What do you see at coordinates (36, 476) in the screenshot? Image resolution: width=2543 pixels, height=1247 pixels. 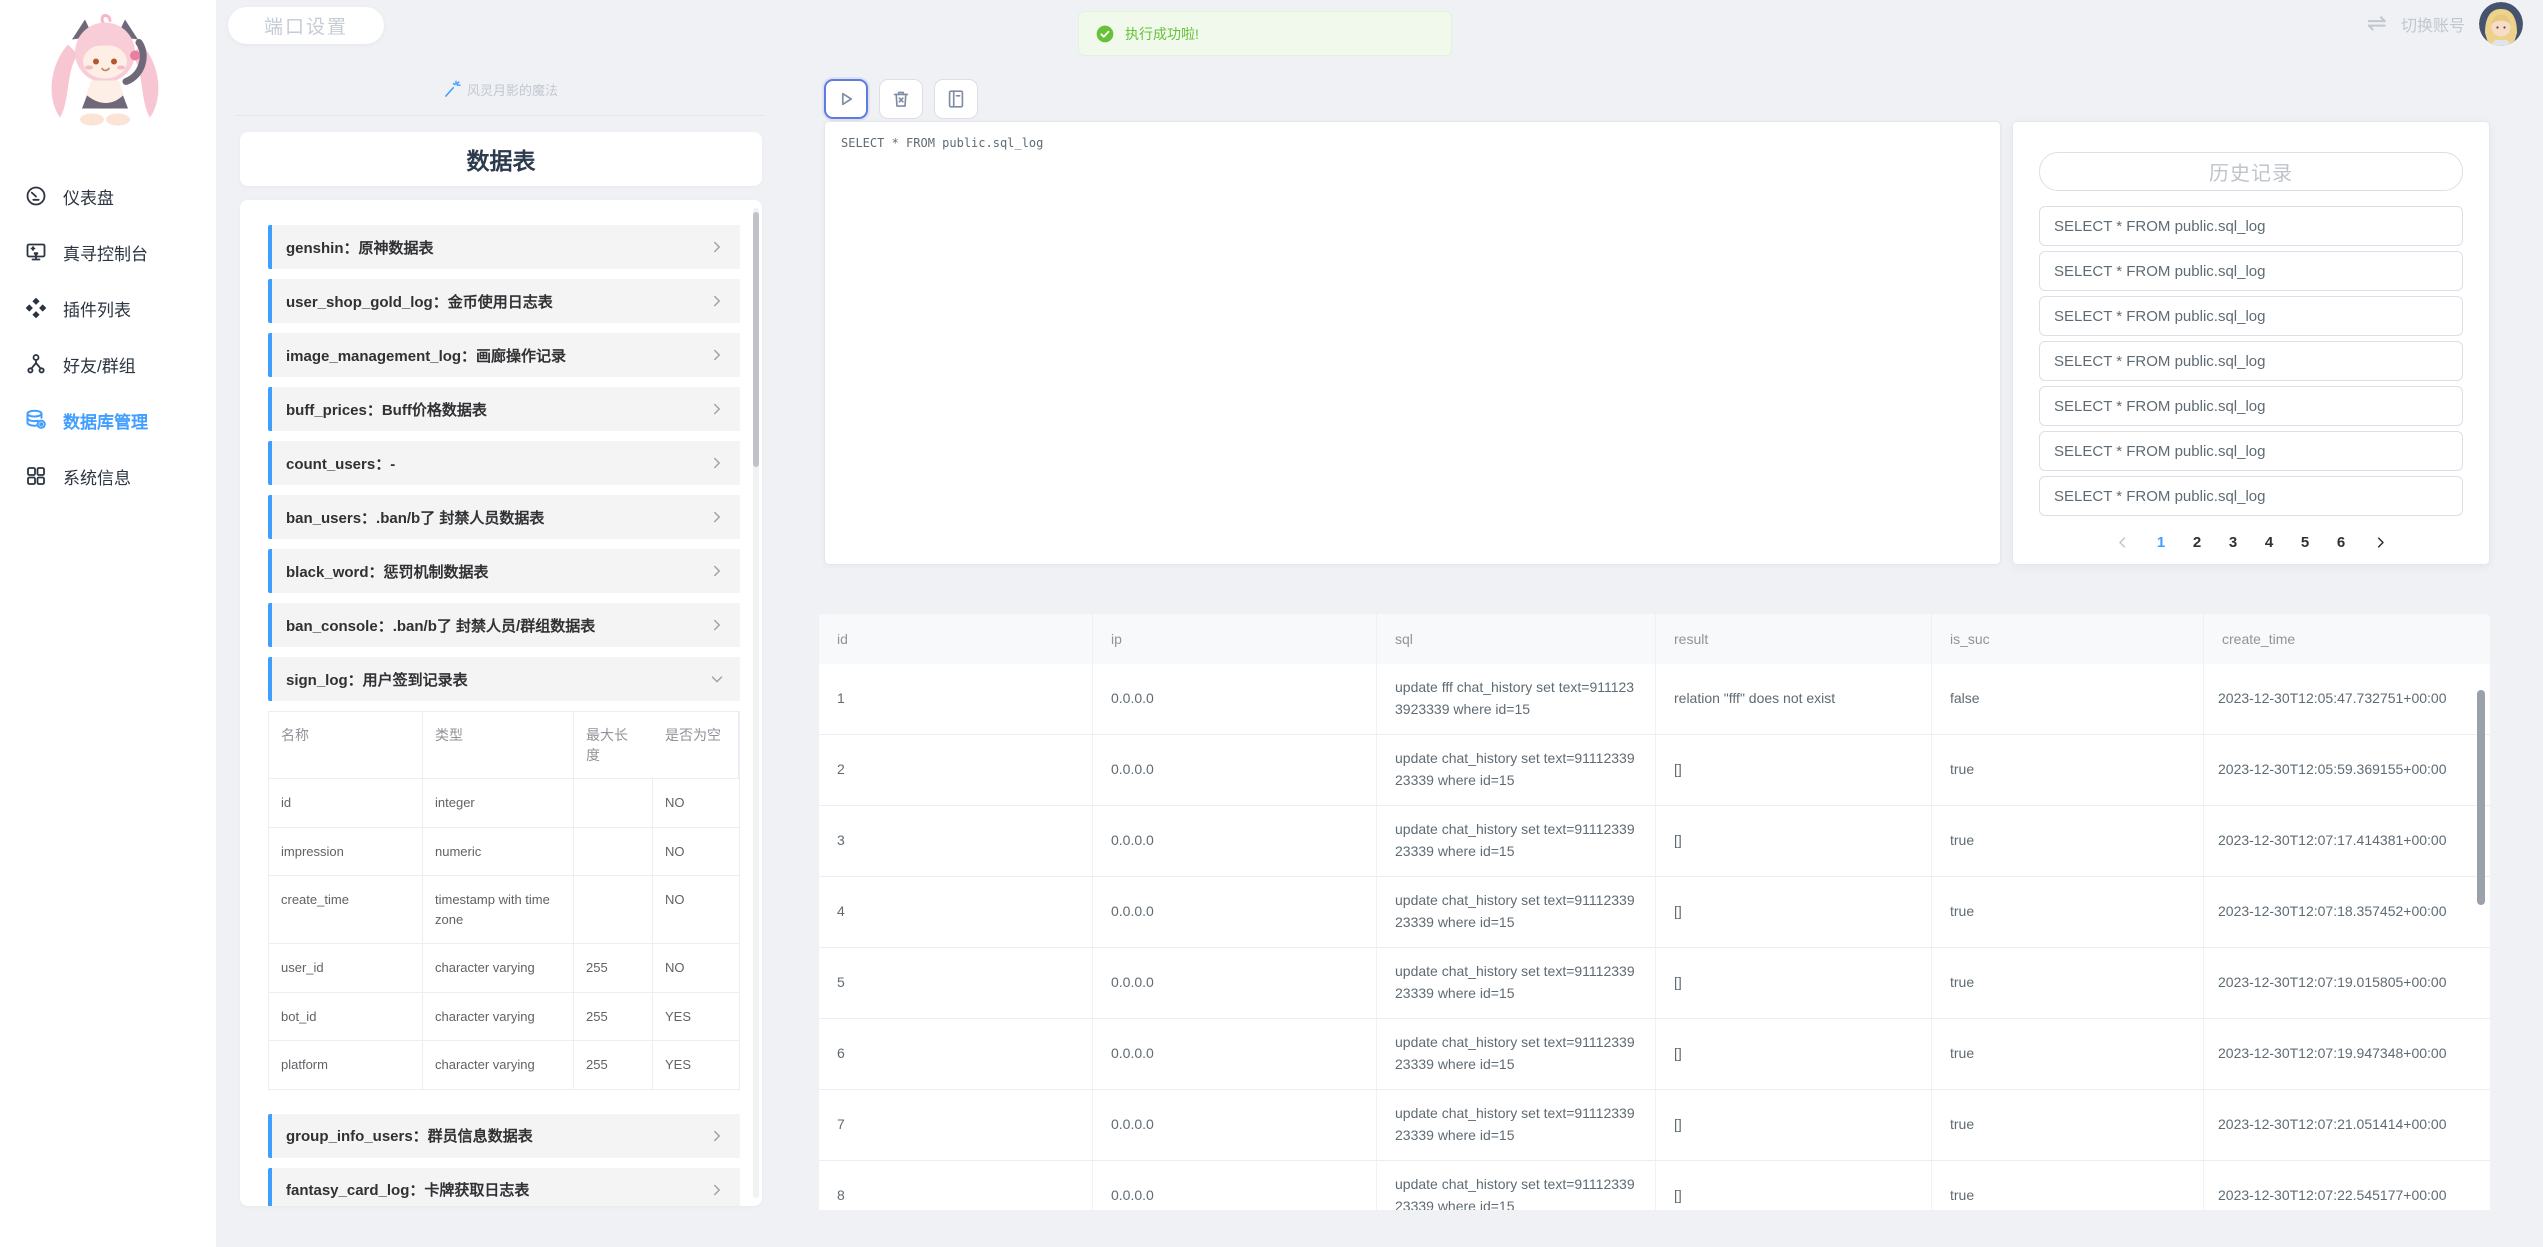 I see `system-info-icon` at bounding box center [36, 476].